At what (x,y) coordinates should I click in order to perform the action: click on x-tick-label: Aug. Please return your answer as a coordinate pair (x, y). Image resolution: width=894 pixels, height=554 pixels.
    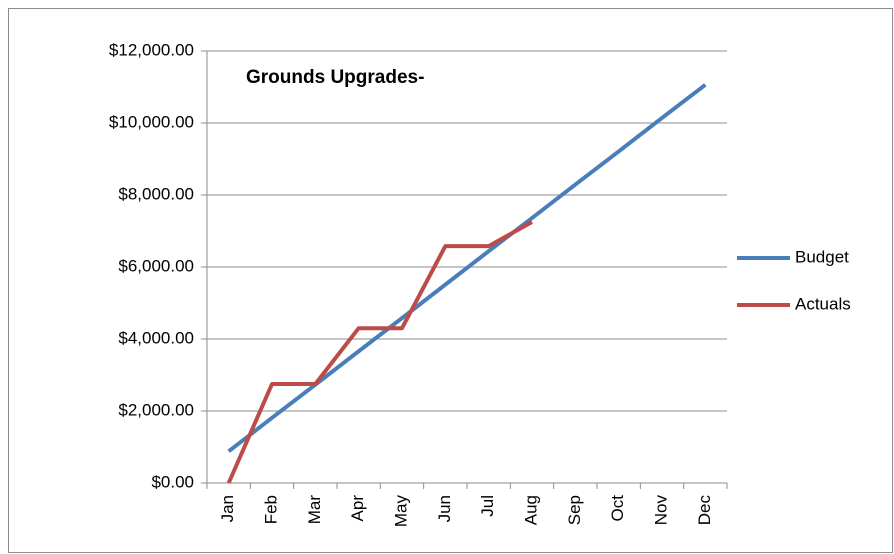
    Looking at the image, I should click on (530, 510).